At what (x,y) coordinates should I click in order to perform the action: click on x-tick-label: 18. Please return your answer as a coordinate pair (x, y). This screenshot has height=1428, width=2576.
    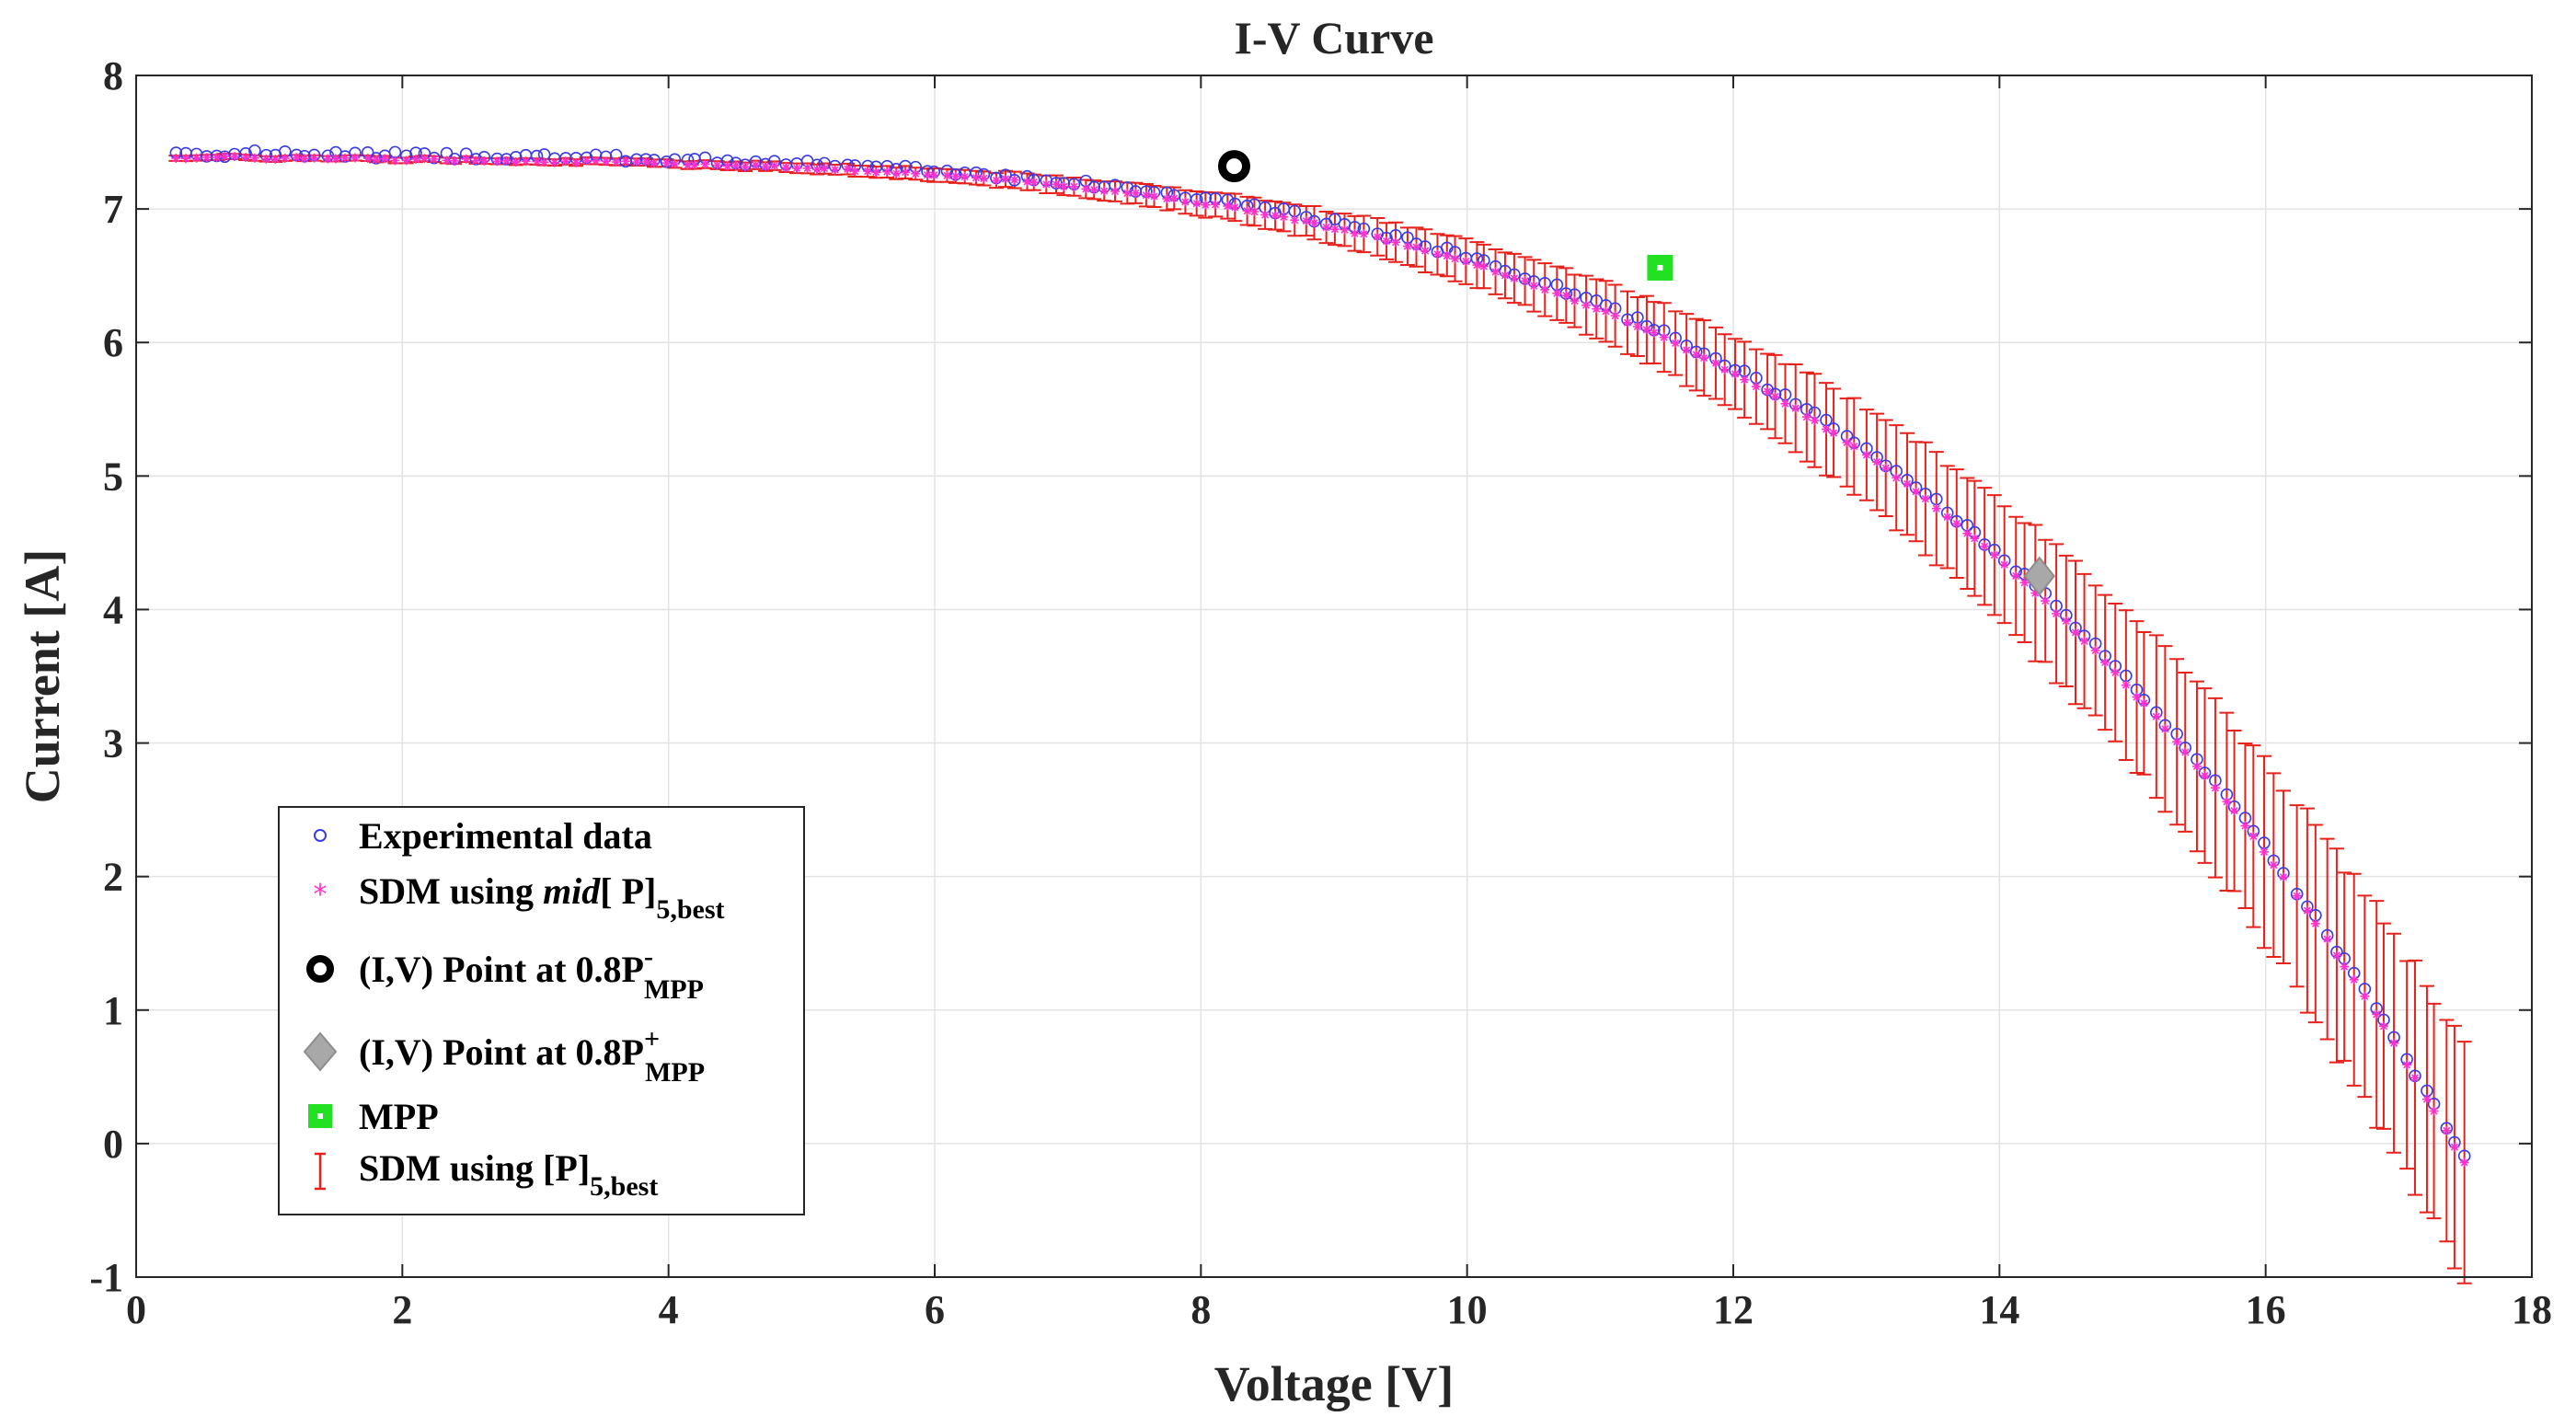
    Looking at the image, I should click on (2532, 1309).